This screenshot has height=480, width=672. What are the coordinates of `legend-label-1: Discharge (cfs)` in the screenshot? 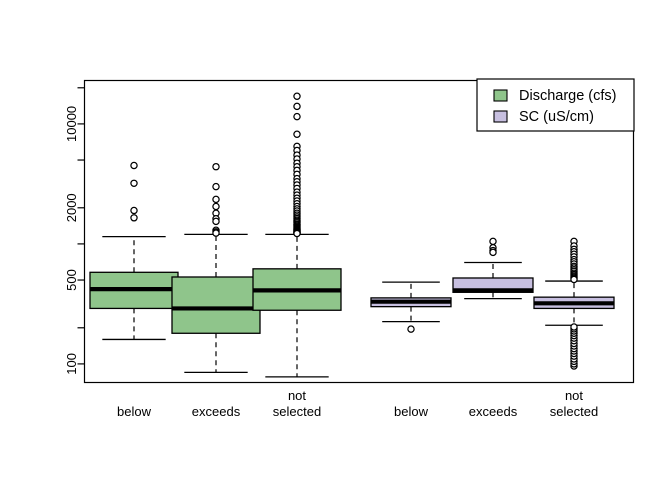 It's located at (568, 96).